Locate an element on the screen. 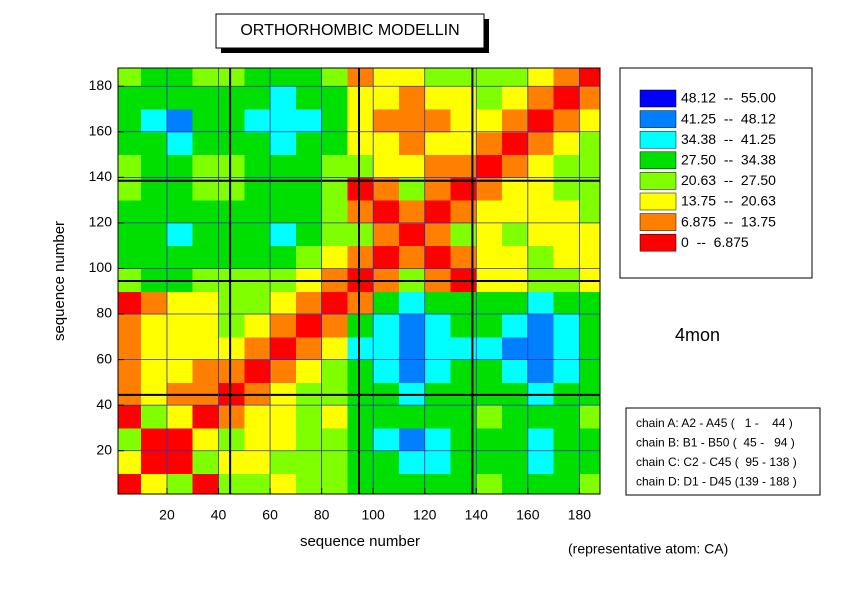  chain-text: chain B: B1 - B50 ( 45 - 94 ) is located at coordinates (715, 443).